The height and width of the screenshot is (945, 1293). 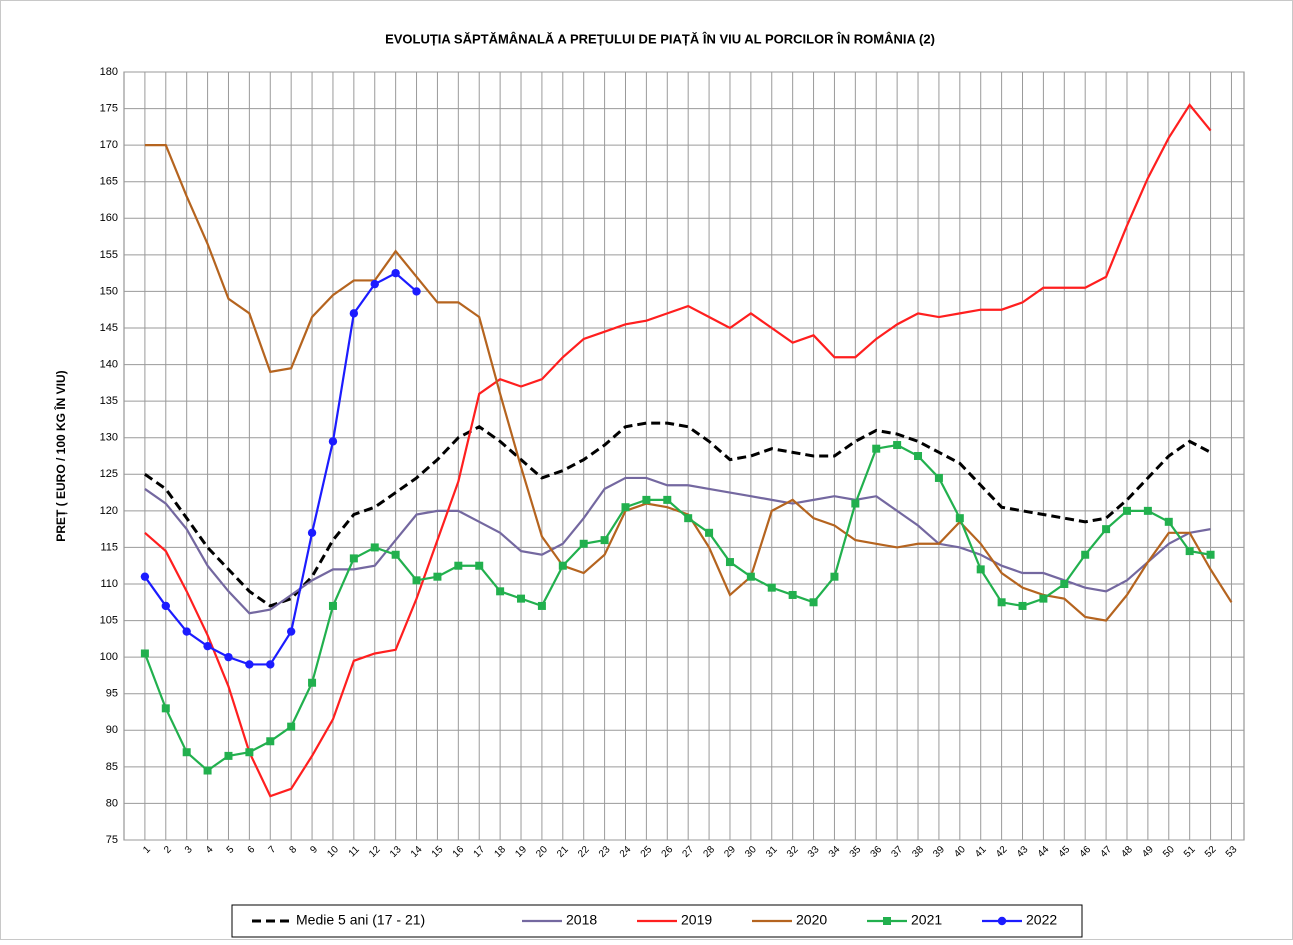 What do you see at coordinates (112, 767) in the screenshot?
I see `y-tick-label: 85` at bounding box center [112, 767].